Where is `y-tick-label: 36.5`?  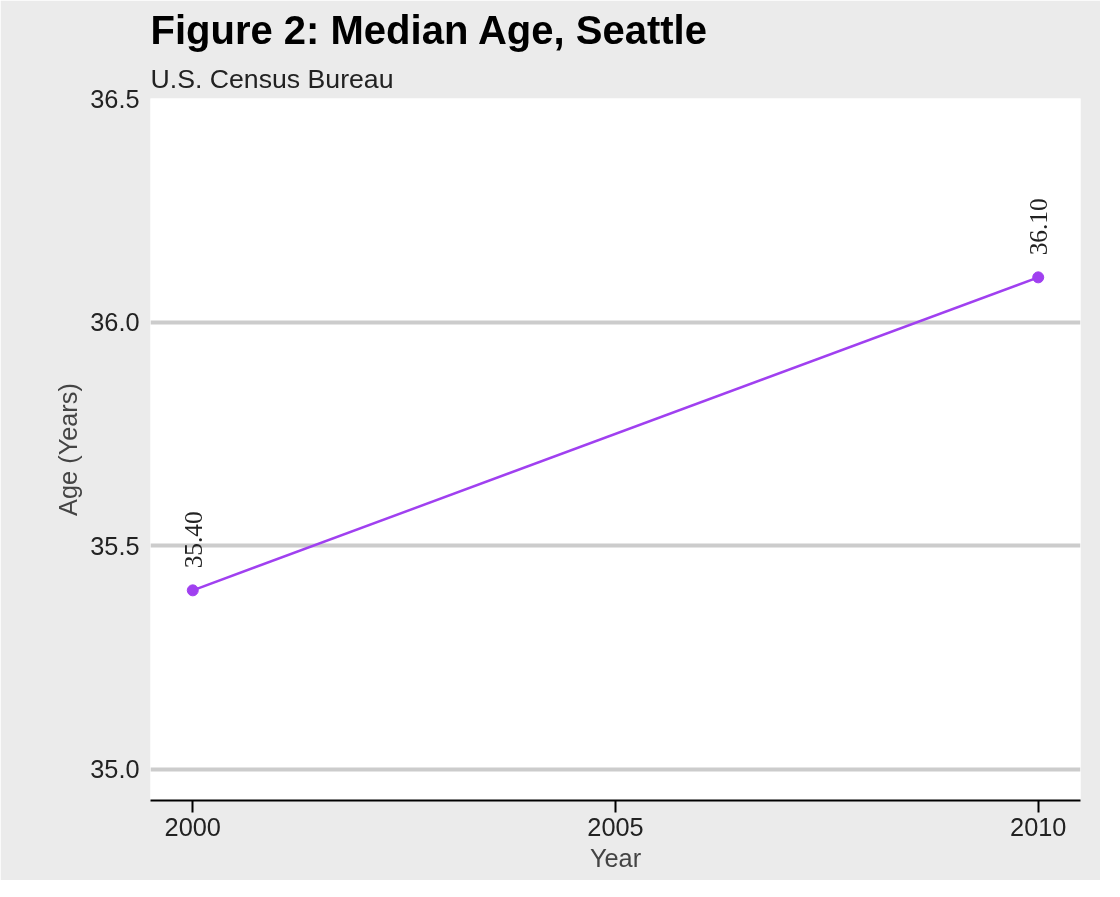
y-tick-label: 36.5 is located at coordinates (115, 98).